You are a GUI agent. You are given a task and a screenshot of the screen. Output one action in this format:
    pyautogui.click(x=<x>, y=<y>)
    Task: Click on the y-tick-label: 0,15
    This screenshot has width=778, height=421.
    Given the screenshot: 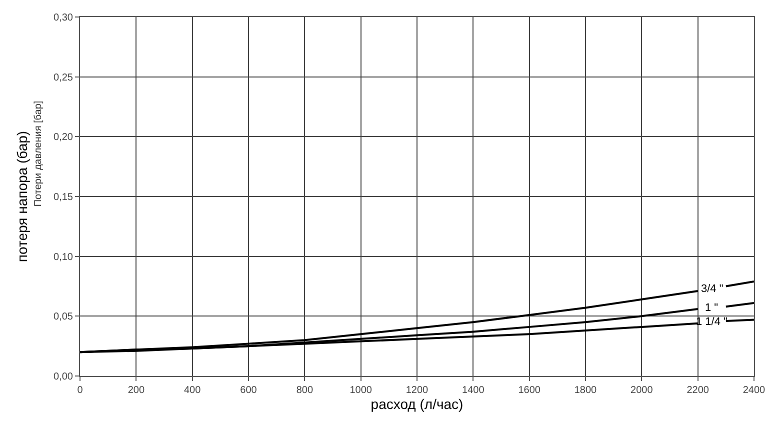 What is the action you would take?
    pyautogui.click(x=64, y=197)
    